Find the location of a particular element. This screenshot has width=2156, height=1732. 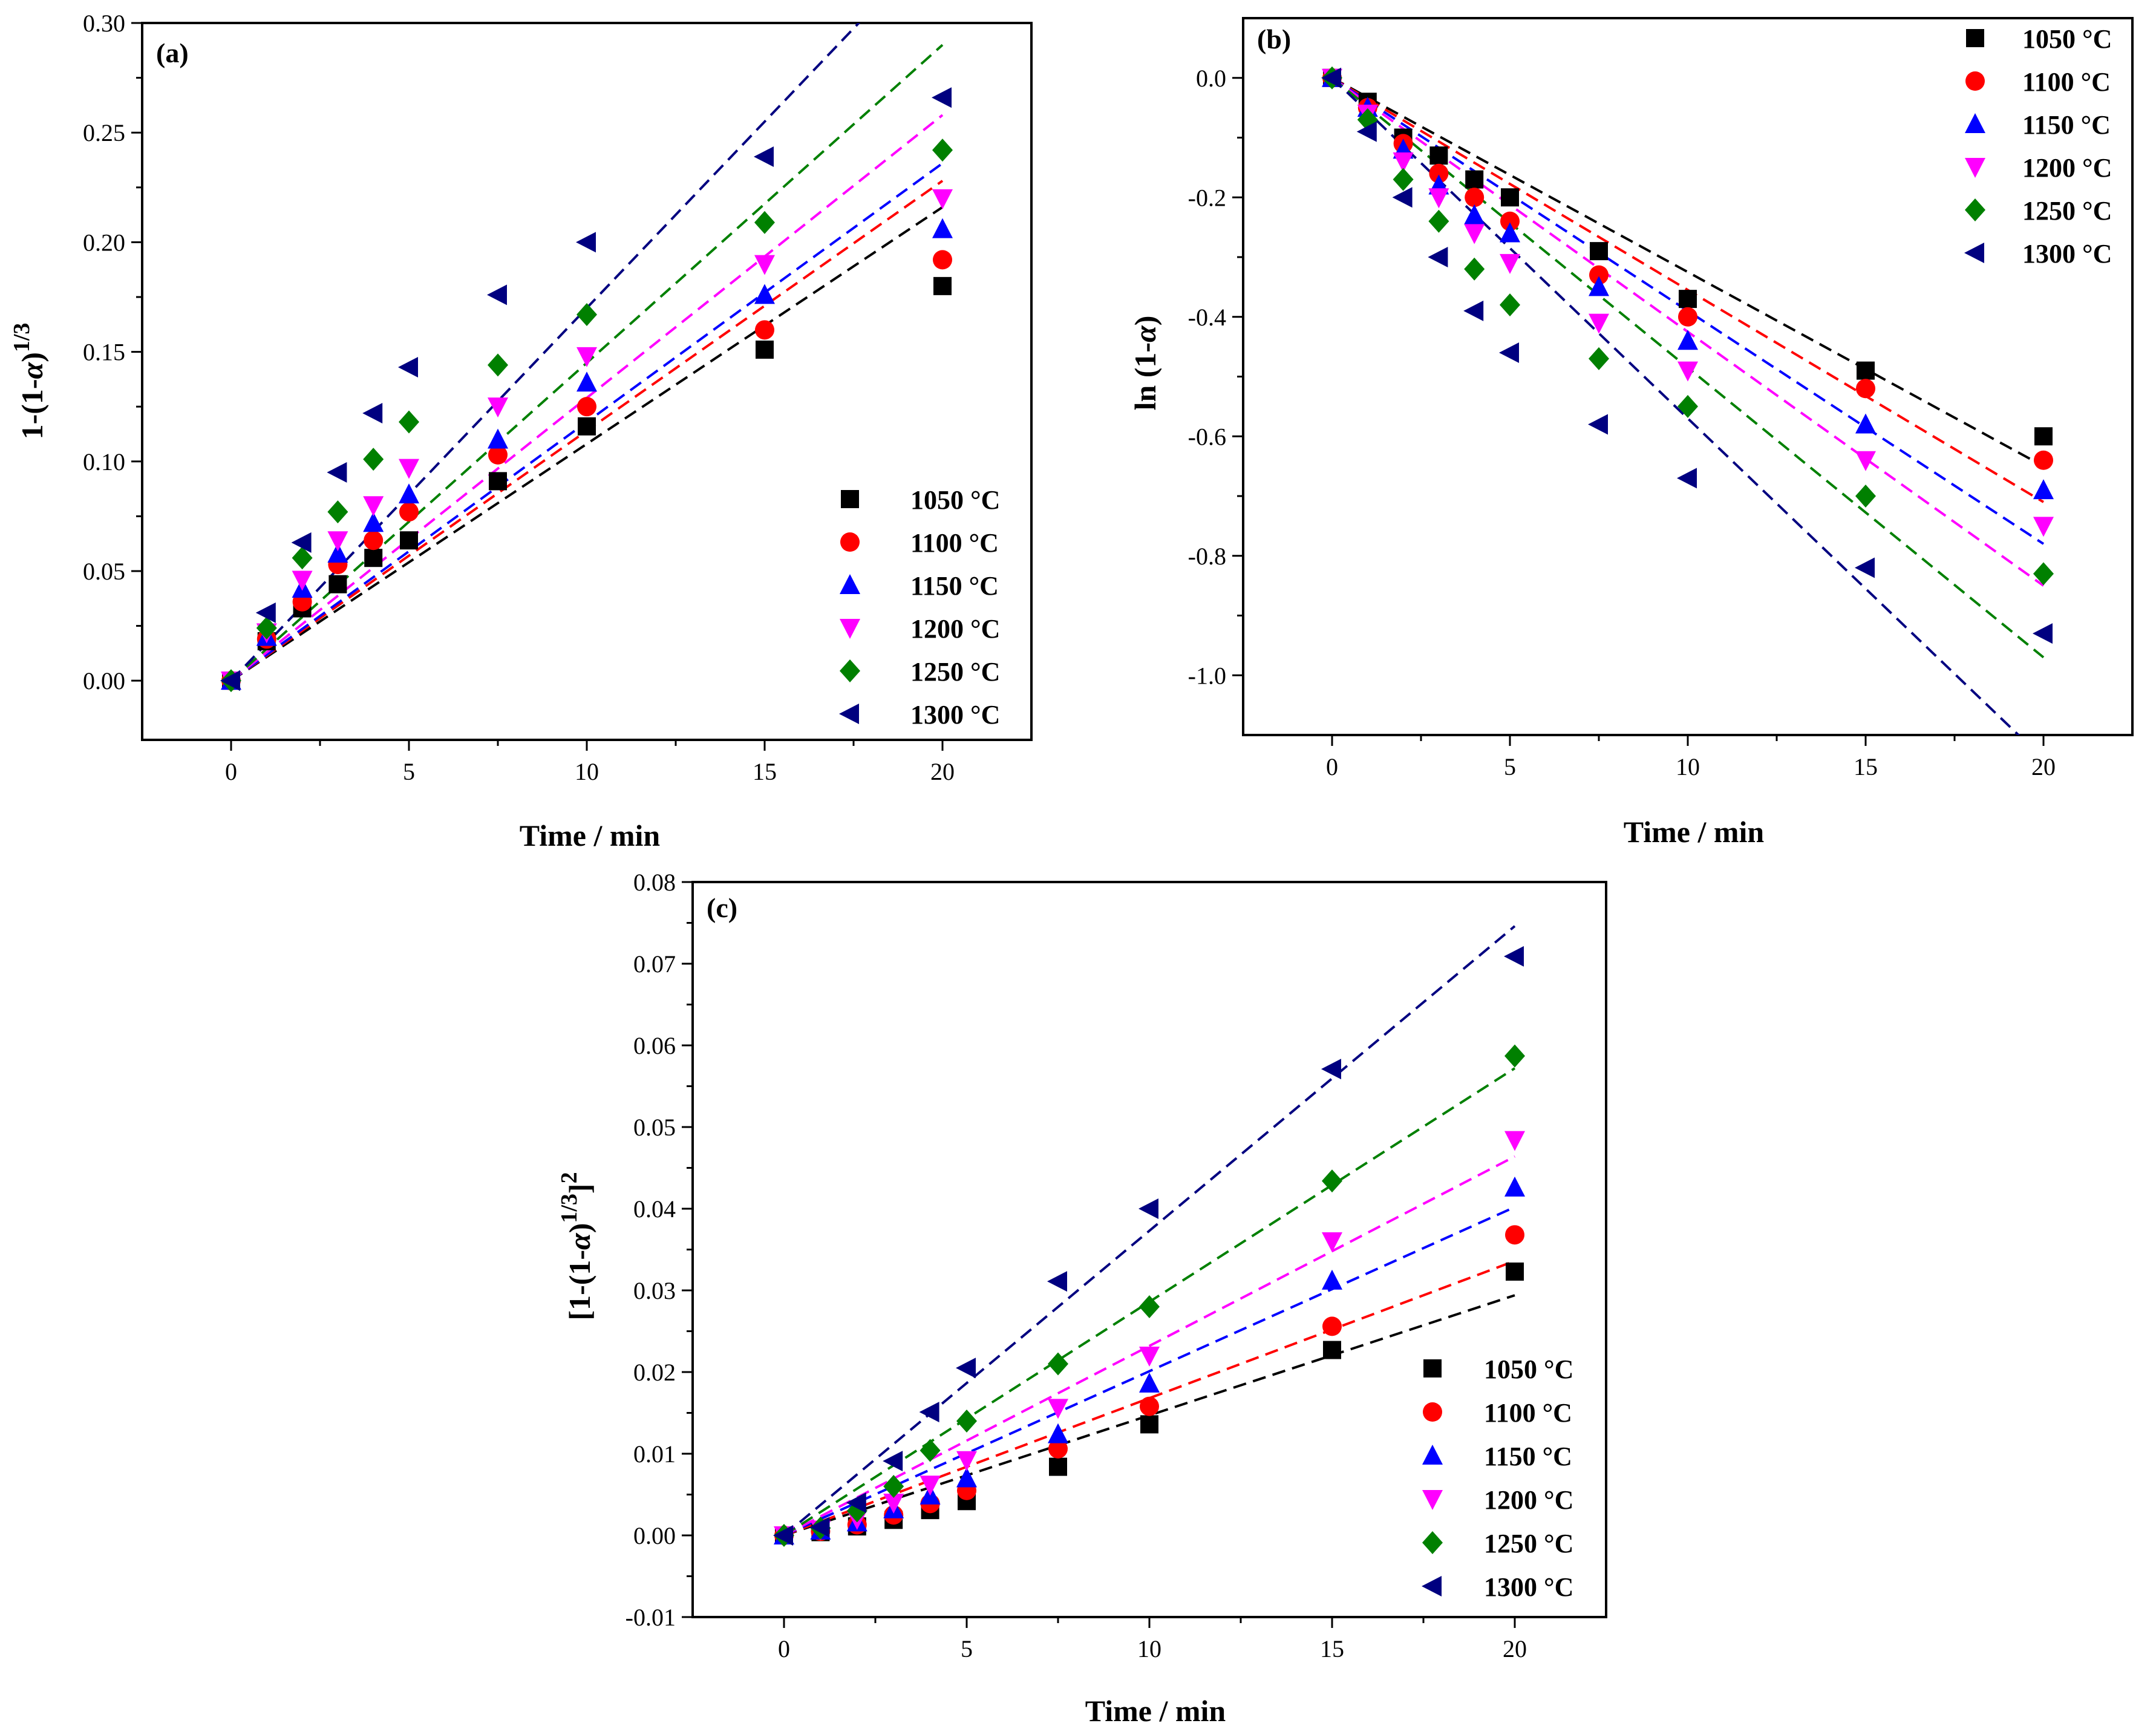

panel-label: (c) is located at coordinates (722, 908).